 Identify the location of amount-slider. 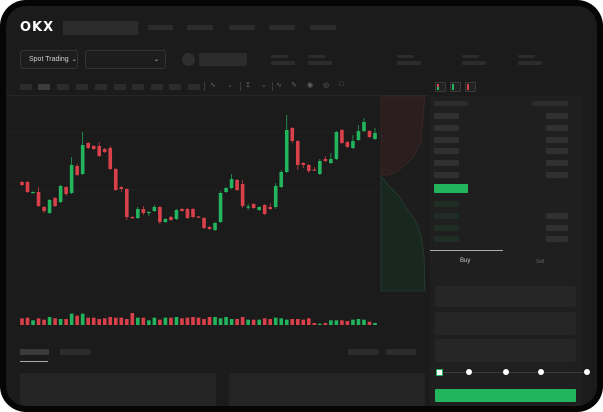
(513, 372).